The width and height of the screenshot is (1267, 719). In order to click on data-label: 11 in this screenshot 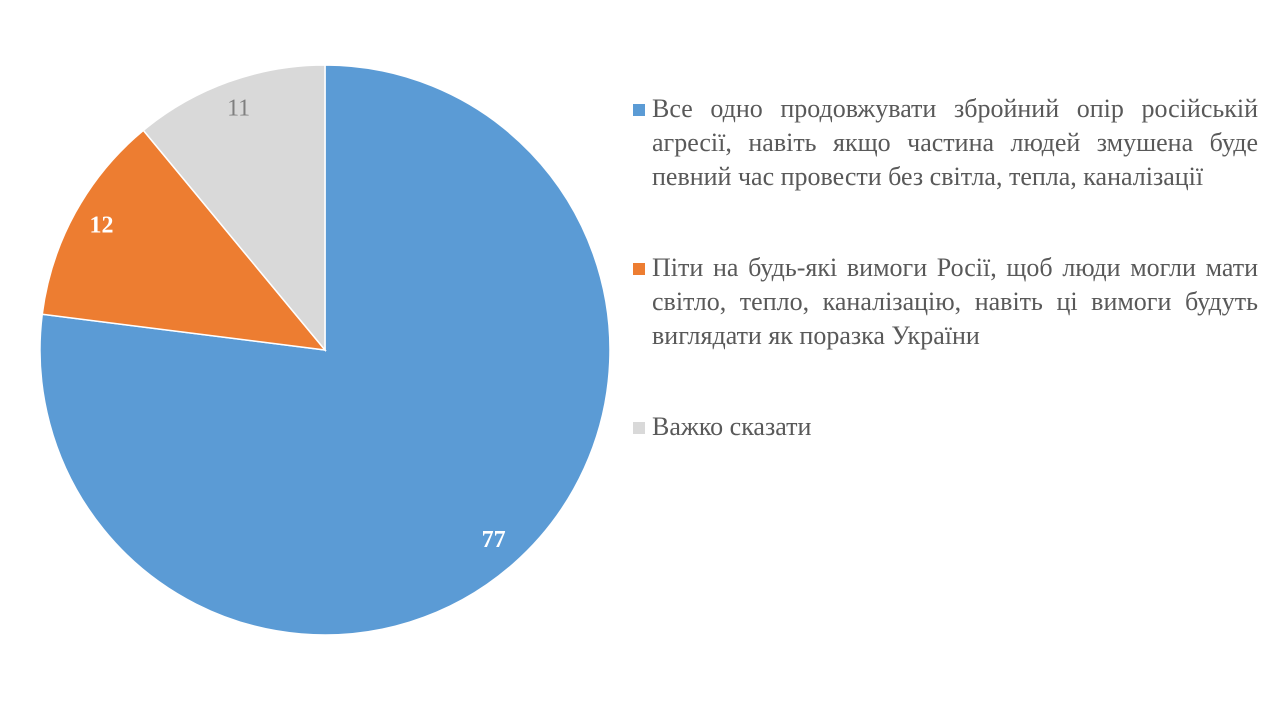, I will do `click(238, 109)`.